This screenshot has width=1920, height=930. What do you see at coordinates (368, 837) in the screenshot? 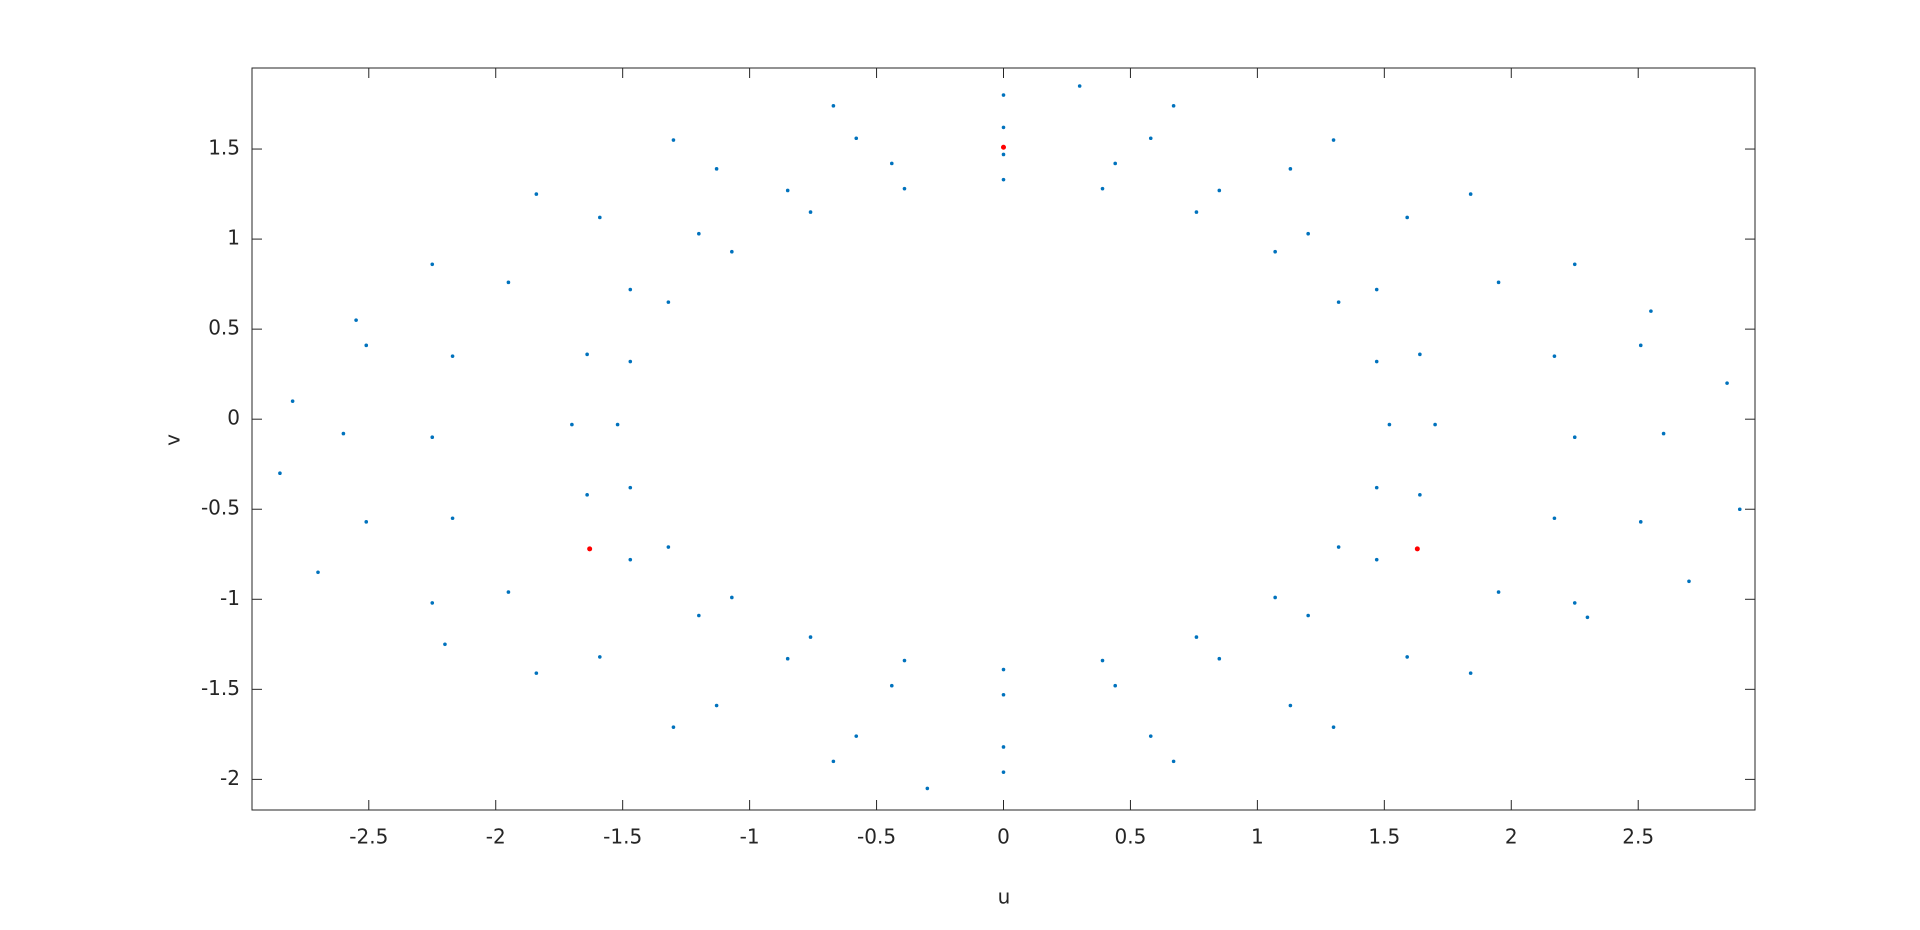
I see `x-tick-label: -2.5` at bounding box center [368, 837].